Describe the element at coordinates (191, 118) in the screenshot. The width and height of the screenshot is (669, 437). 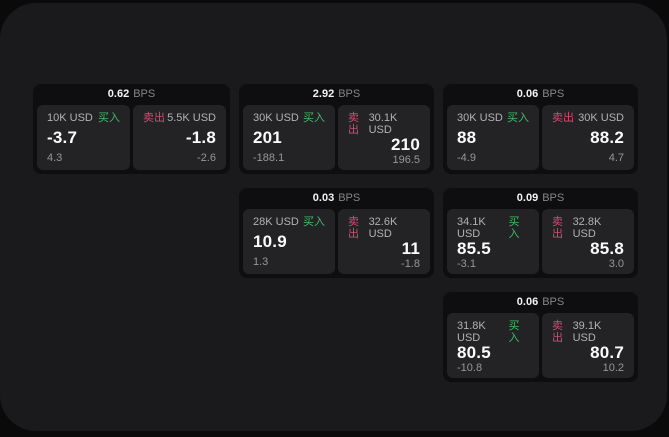
I see `sell-amount: 5.5K USD` at that location.